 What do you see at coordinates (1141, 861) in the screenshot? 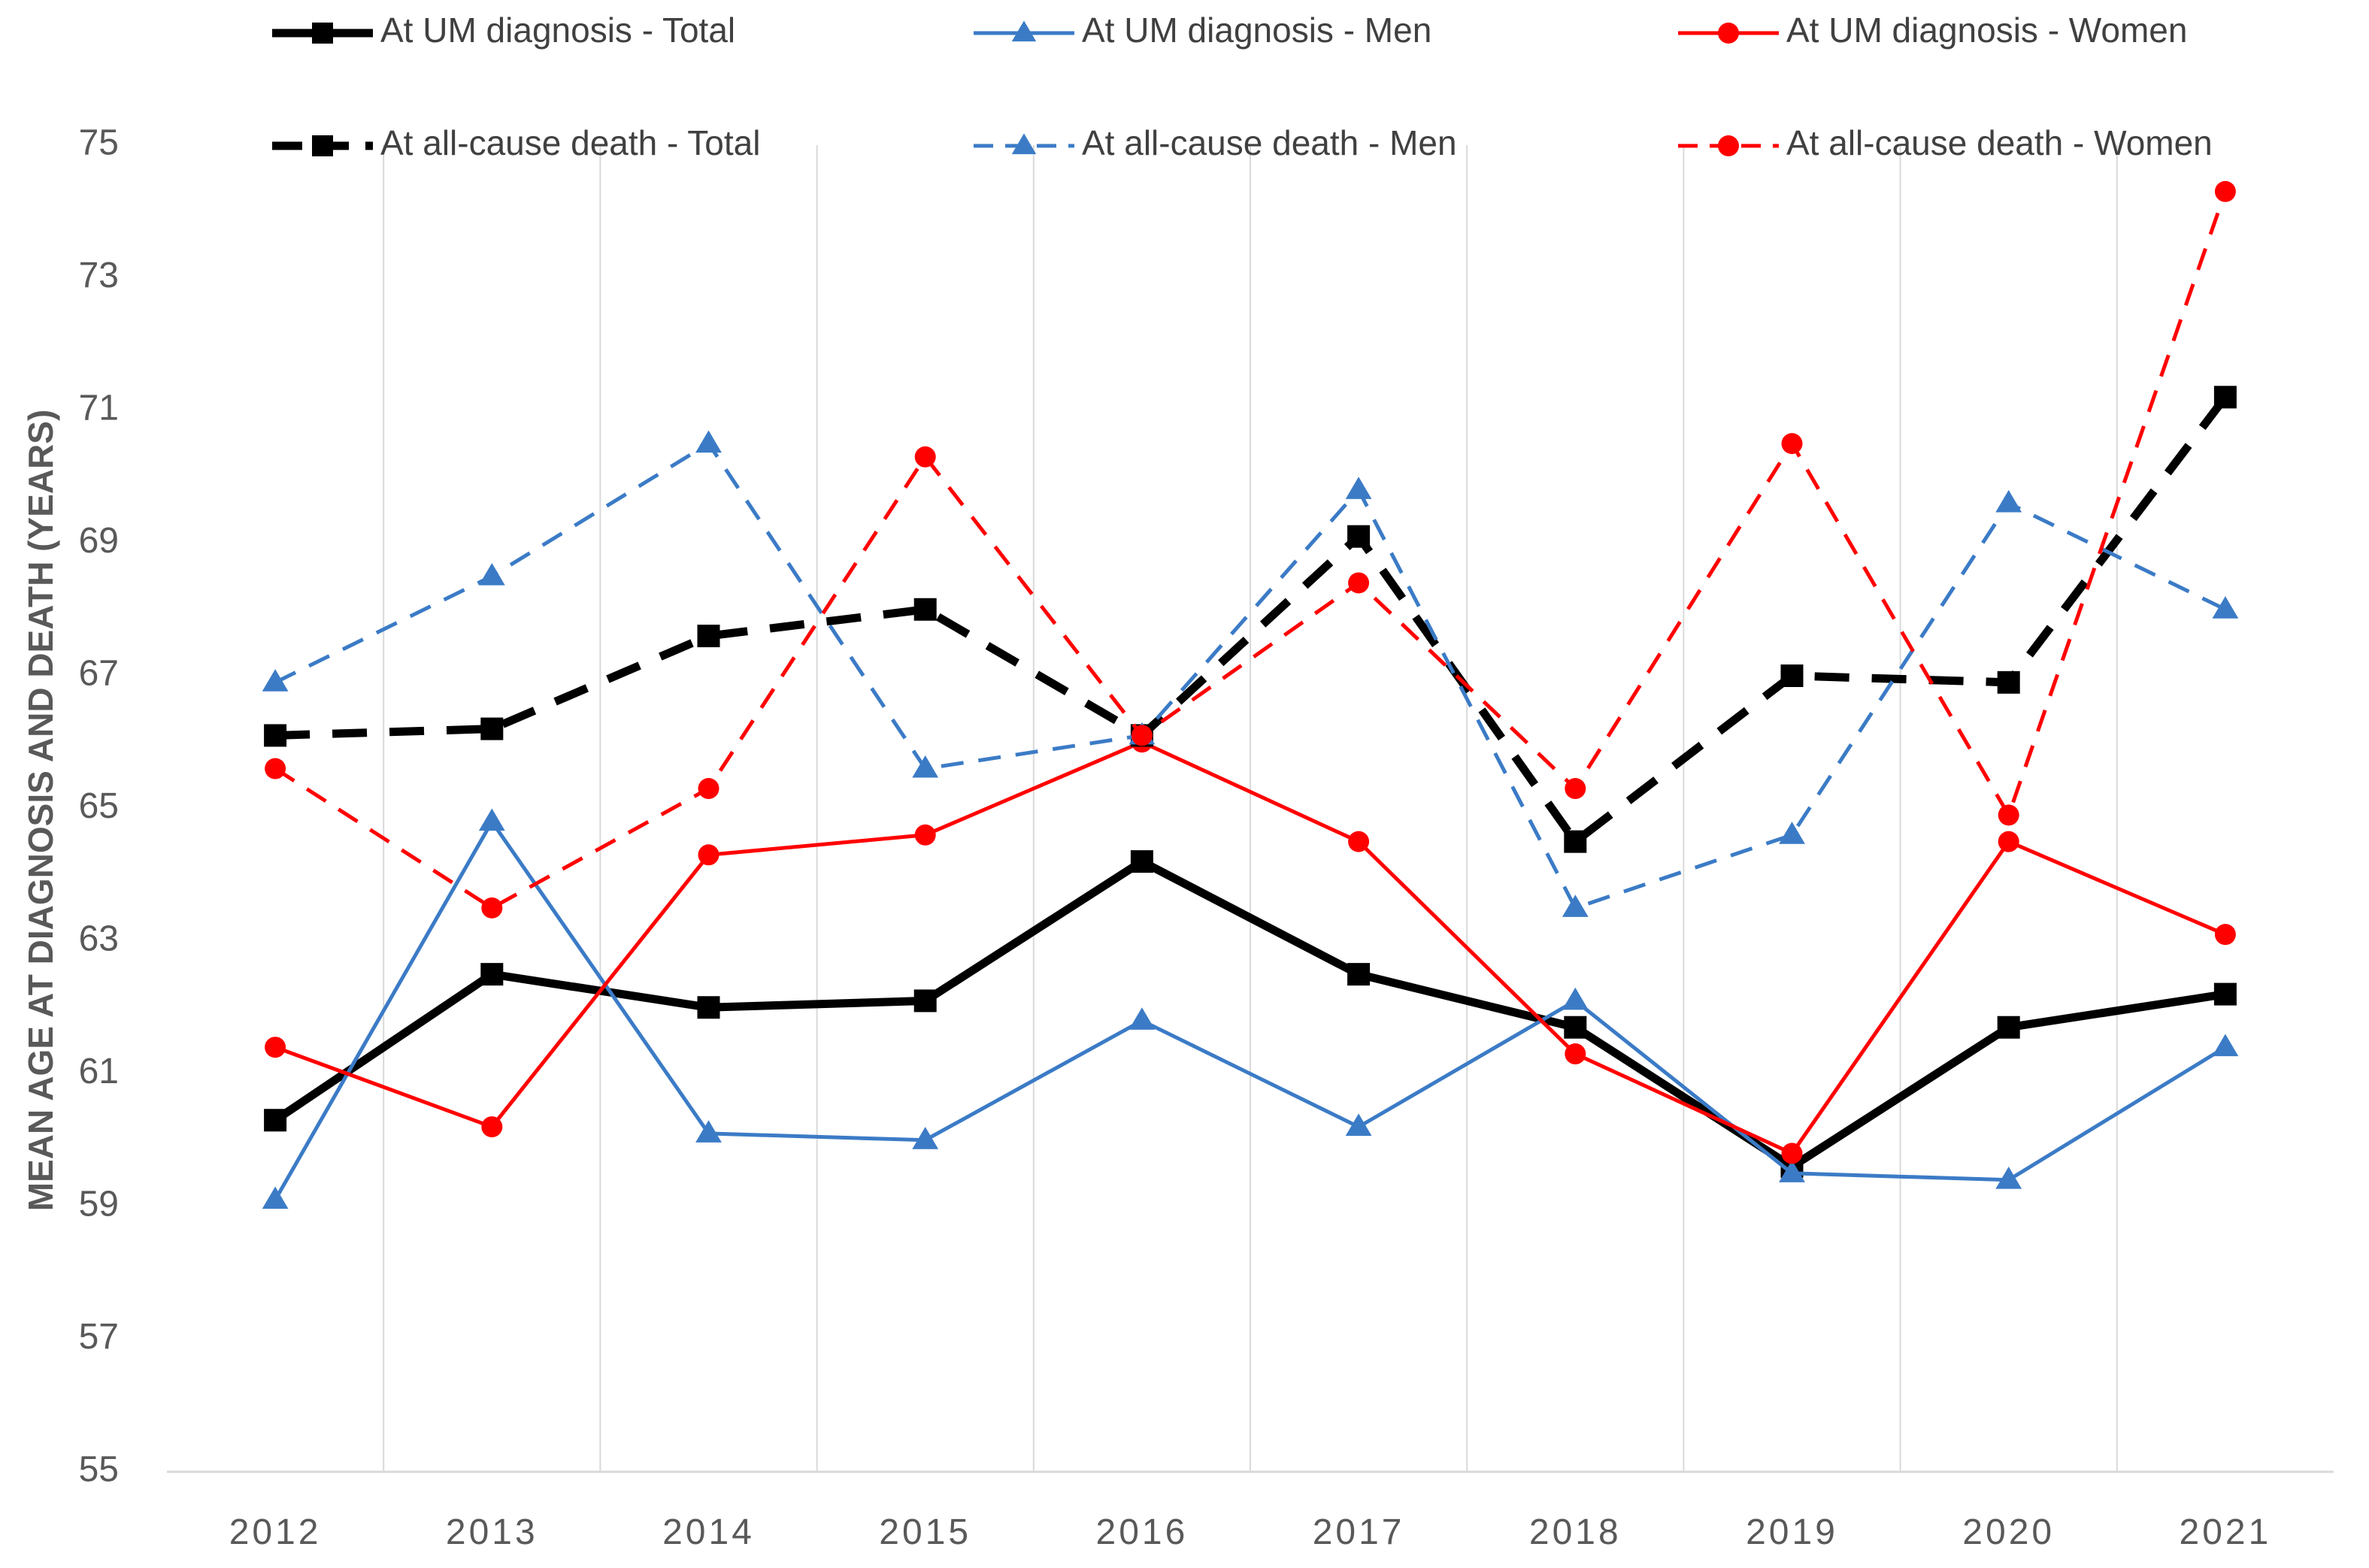
I see `data-point-at-um-diagnosis-total-2016` at bounding box center [1141, 861].